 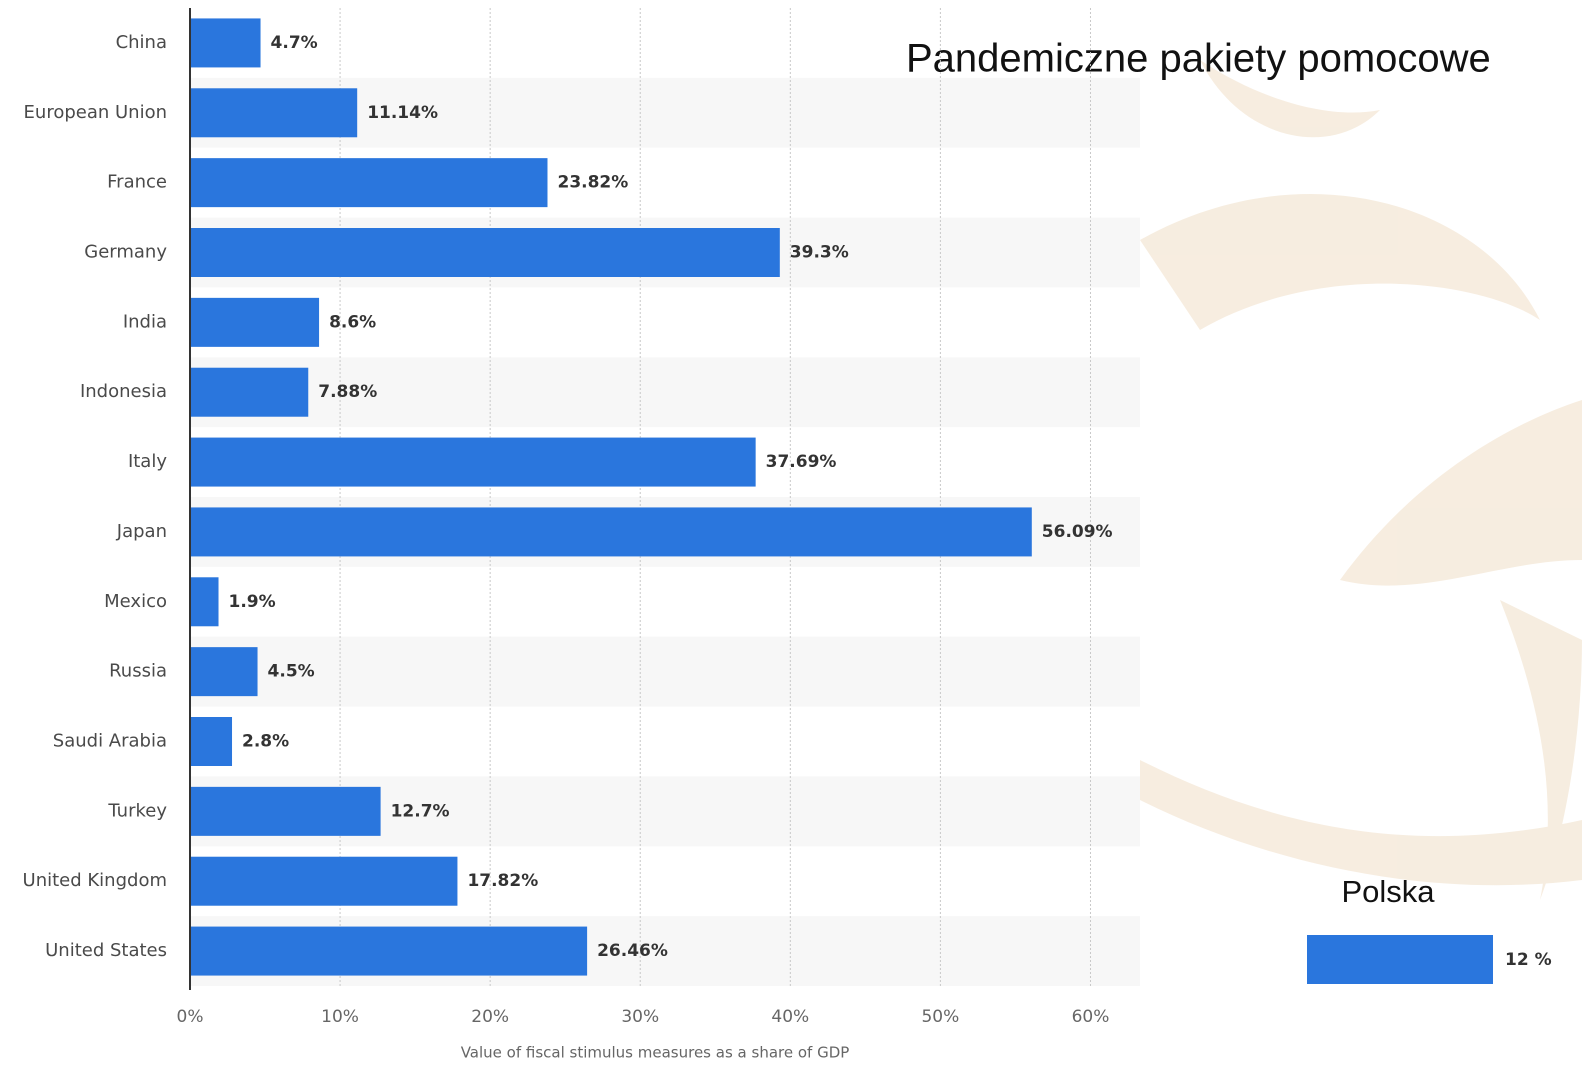 I want to click on category-label: United States, so click(x=106, y=950).